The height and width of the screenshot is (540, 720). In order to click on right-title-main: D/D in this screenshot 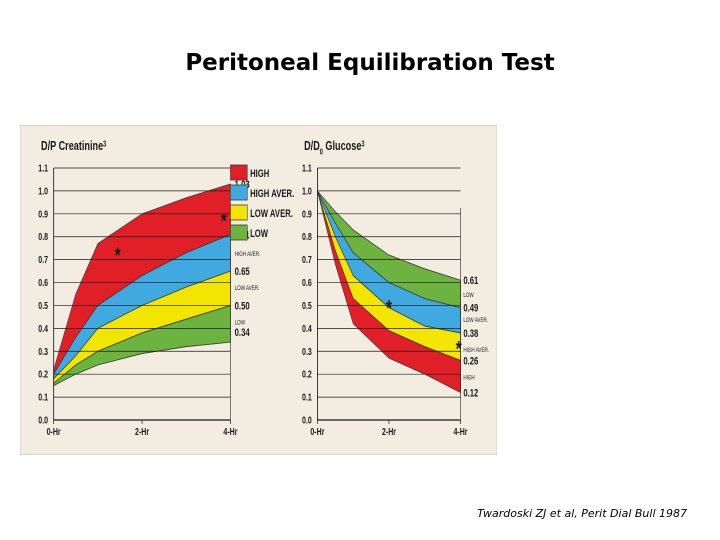, I will do `click(312, 147)`.